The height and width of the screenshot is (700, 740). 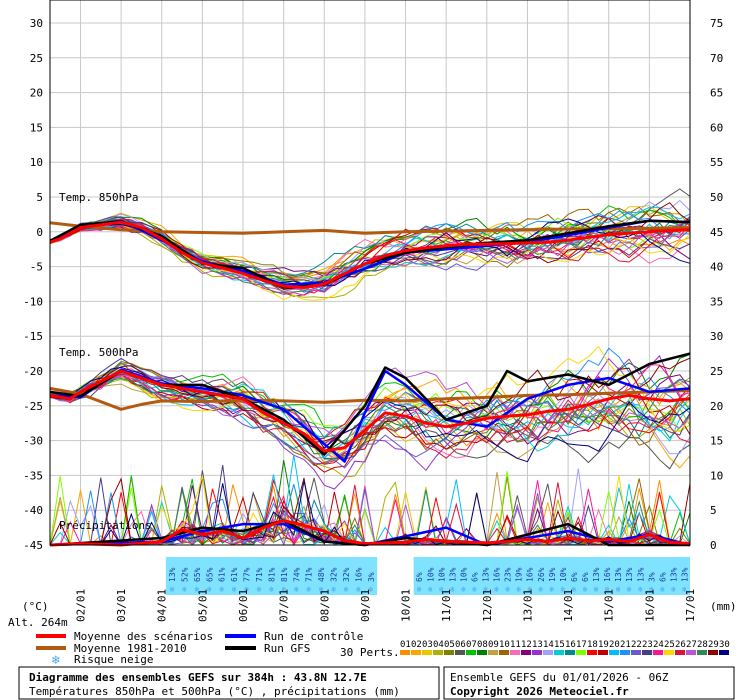 What do you see at coordinates (669, 645) in the screenshot?
I see `pert-number: 25` at bounding box center [669, 645].